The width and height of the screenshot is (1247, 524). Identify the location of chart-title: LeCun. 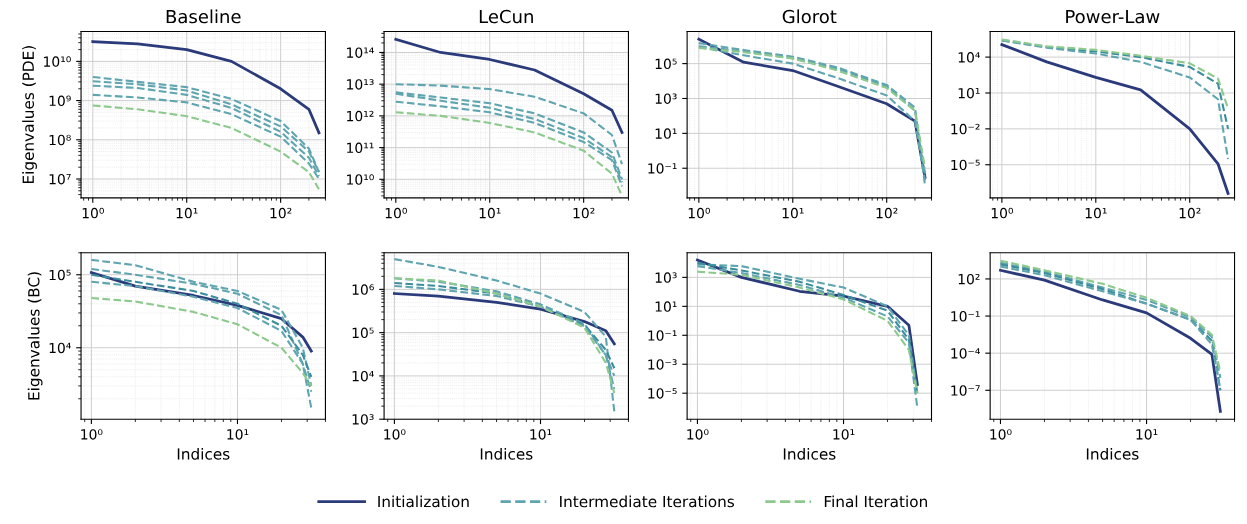
(506, 16).